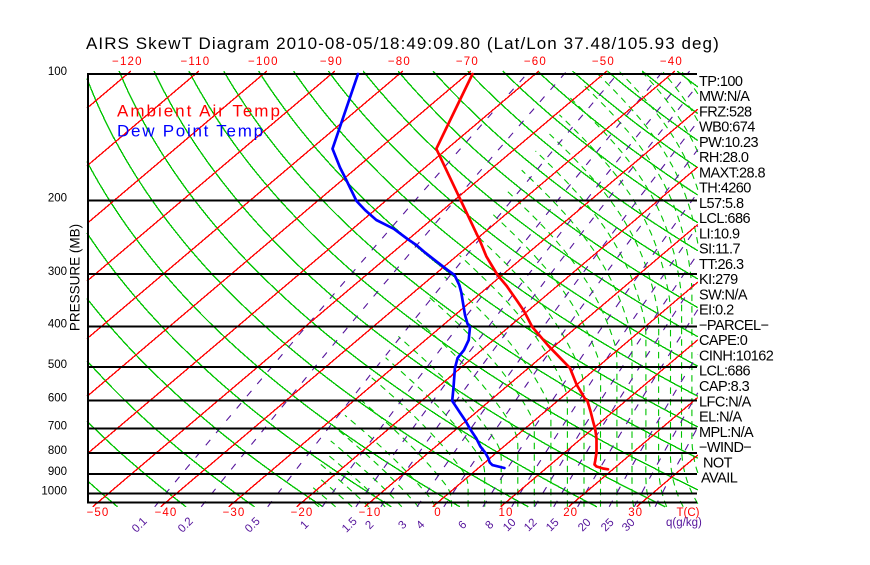 This screenshot has width=870, height=565. What do you see at coordinates (728, 143) in the screenshot?
I see `svg-text: PW:10.23` at bounding box center [728, 143].